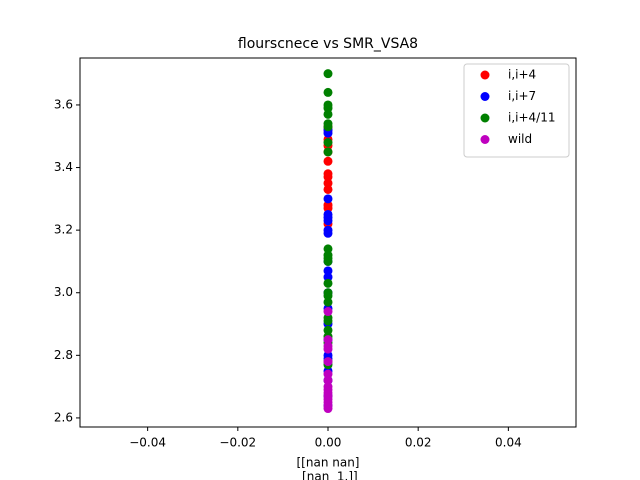  I want to click on y-tick-label: 2.8, so click(63, 355).